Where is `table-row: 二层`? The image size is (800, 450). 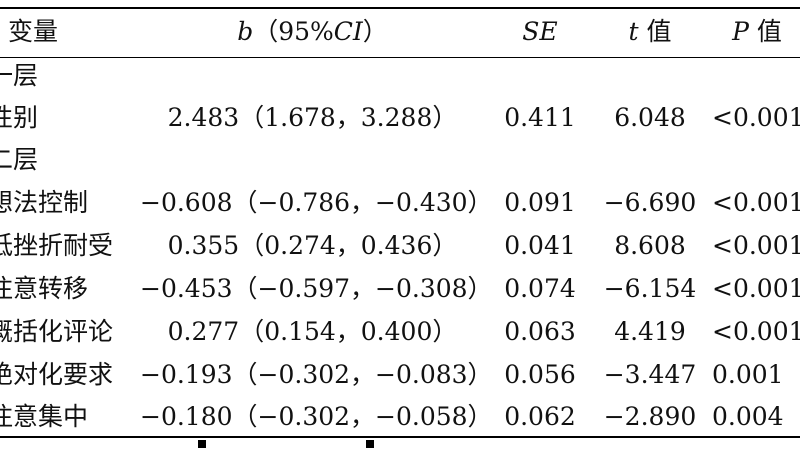
table-row: 二层 is located at coordinates (400, 160).